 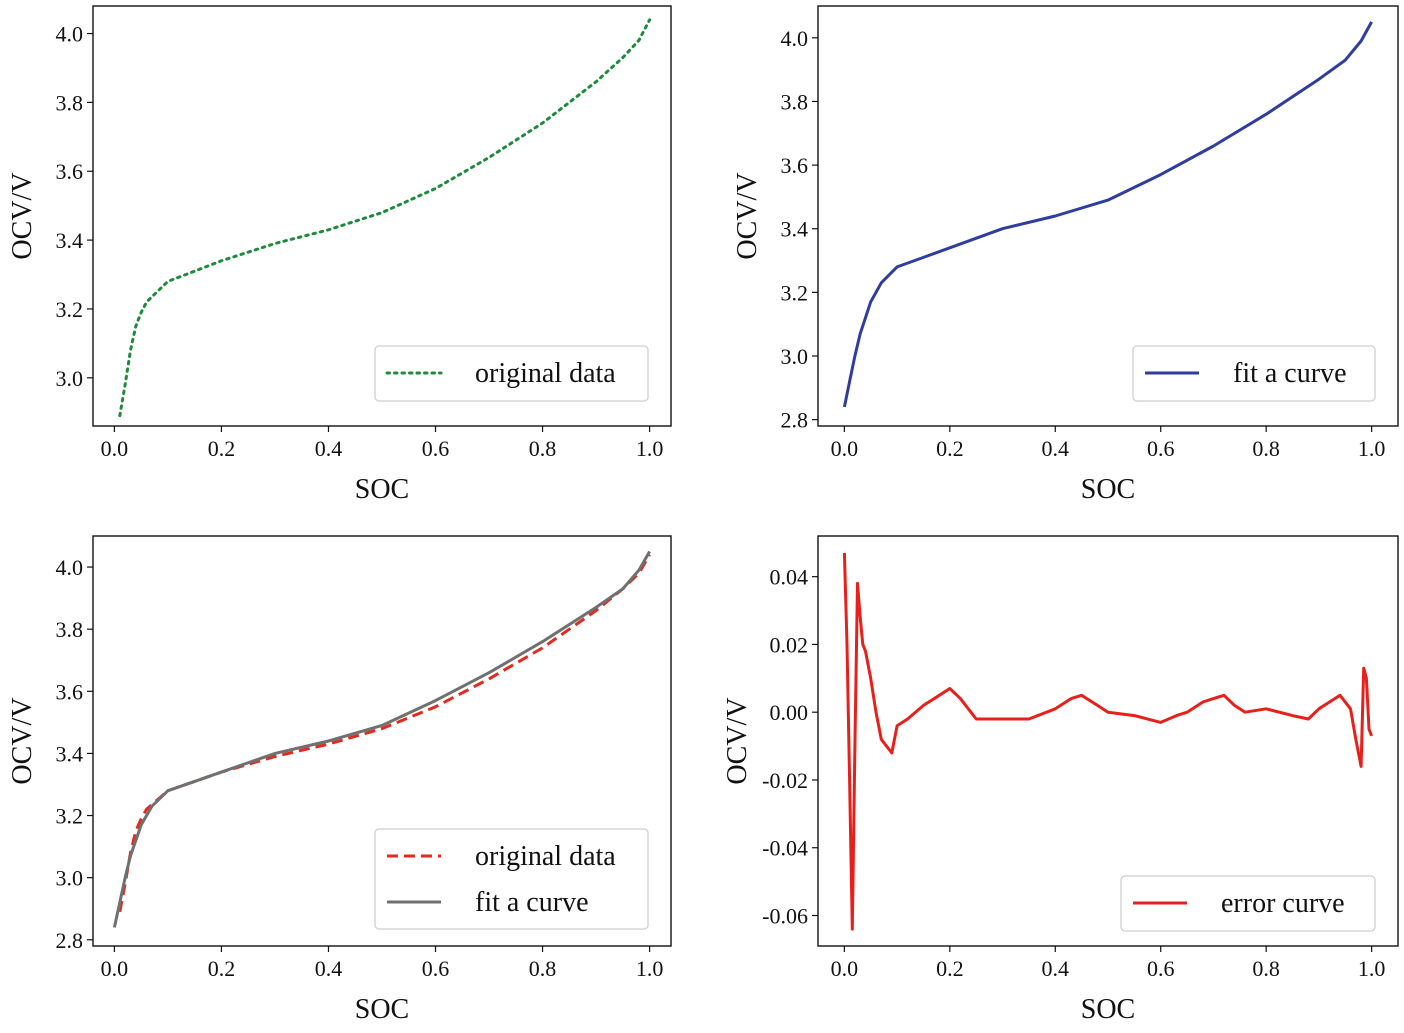 What do you see at coordinates (785, 780) in the screenshot?
I see `y-tick-label: -0.02` at bounding box center [785, 780].